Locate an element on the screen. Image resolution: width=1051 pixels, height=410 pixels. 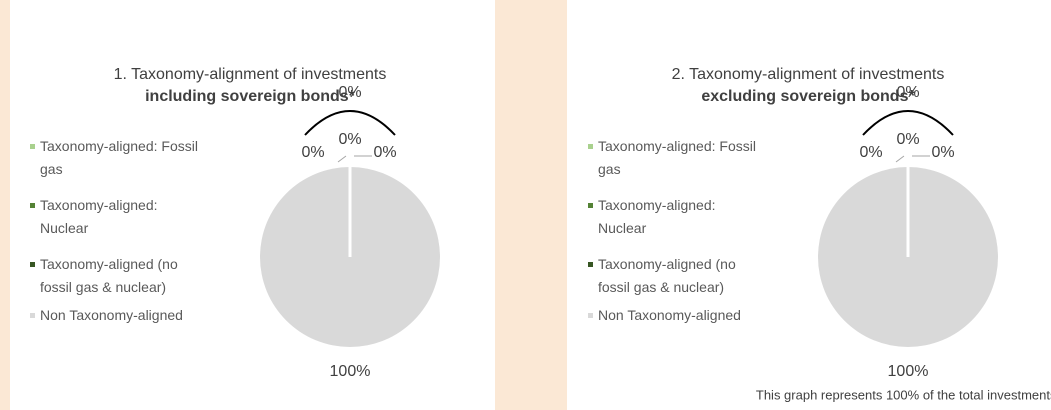
chart-title: 1. Taxonomy-alignment of investments is located at coordinates (250, 74).